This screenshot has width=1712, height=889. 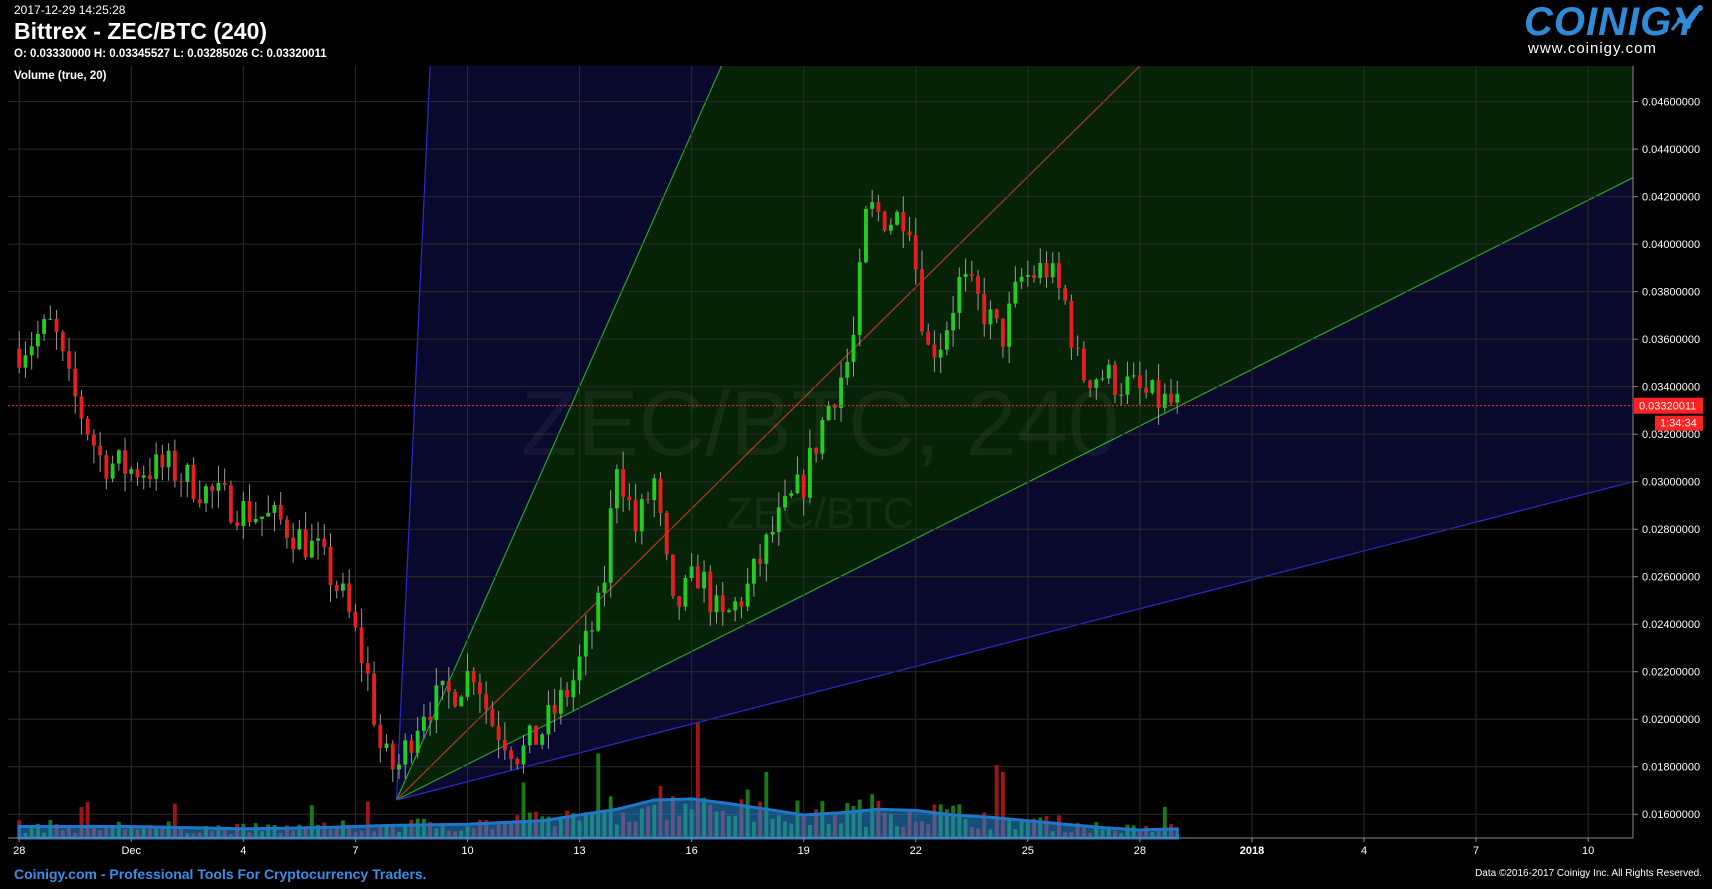 What do you see at coordinates (1588, 851) in the screenshot?
I see `x-tick-label-14: 10` at bounding box center [1588, 851].